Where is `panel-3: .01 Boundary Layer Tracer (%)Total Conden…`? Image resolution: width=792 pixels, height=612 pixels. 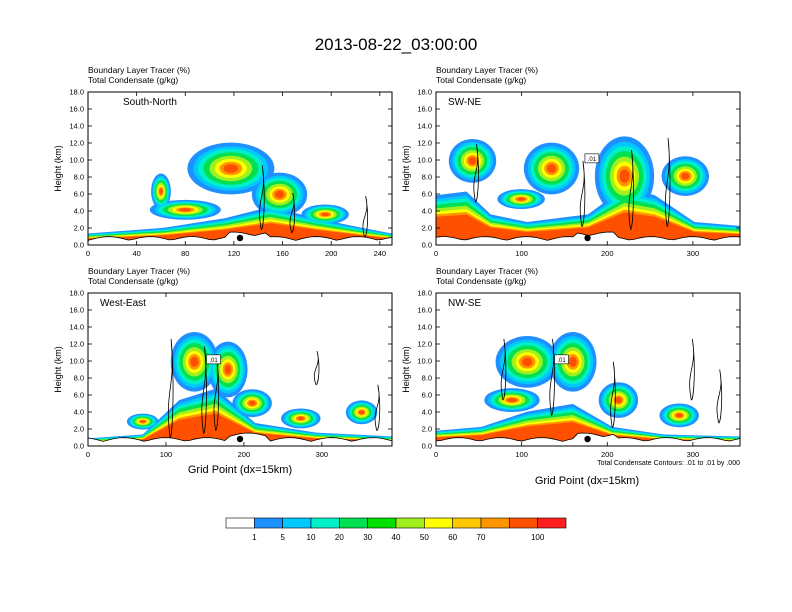
panel-3: .01 Boundary Layer Tracer (%)Total Conden… is located at coordinates (223, 362).